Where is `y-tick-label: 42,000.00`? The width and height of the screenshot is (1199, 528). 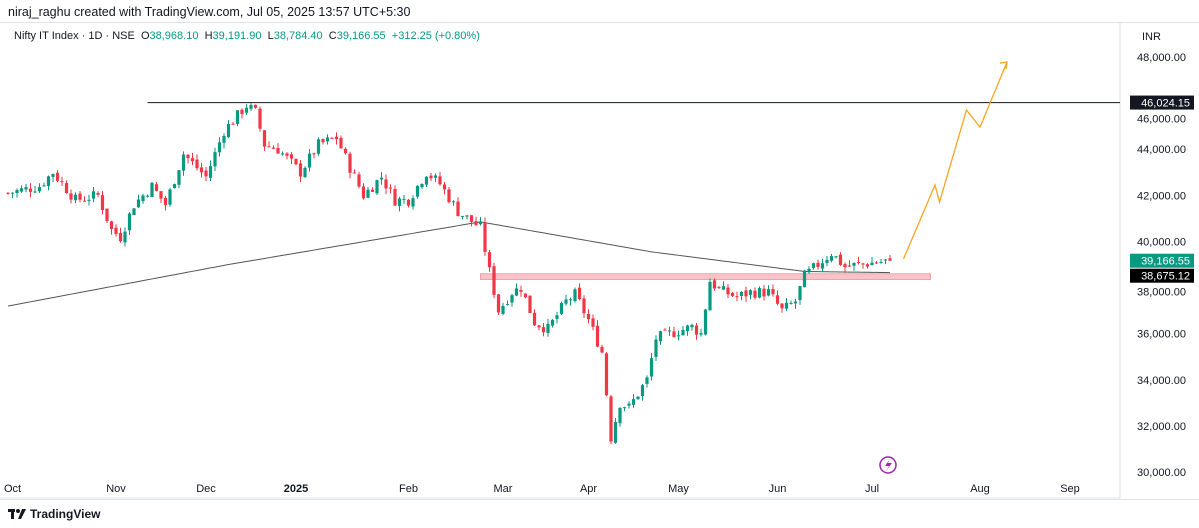
y-tick-label: 42,000.00 is located at coordinates (1161, 196).